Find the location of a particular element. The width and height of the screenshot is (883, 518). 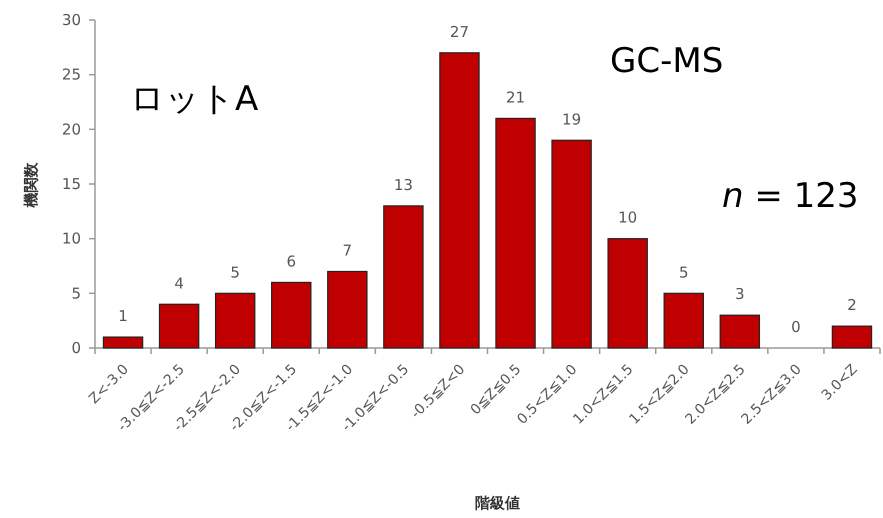

data-label: 13 is located at coordinates (403, 185).